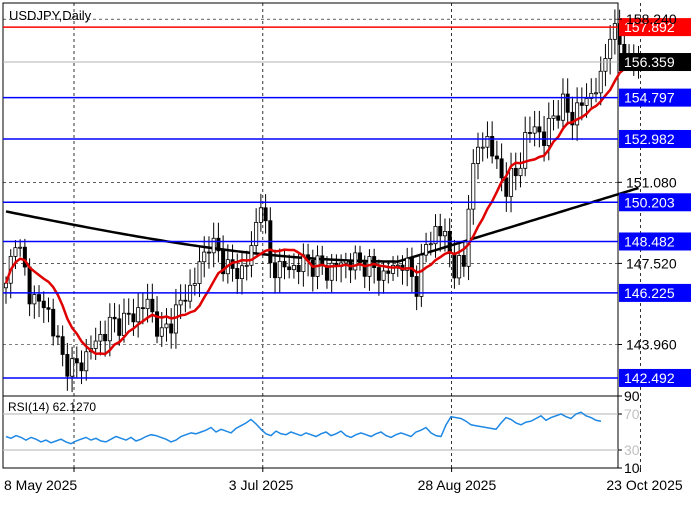 This screenshot has height=505, width=700. I want to click on rsi-tick-label: 10, so click(632, 468).